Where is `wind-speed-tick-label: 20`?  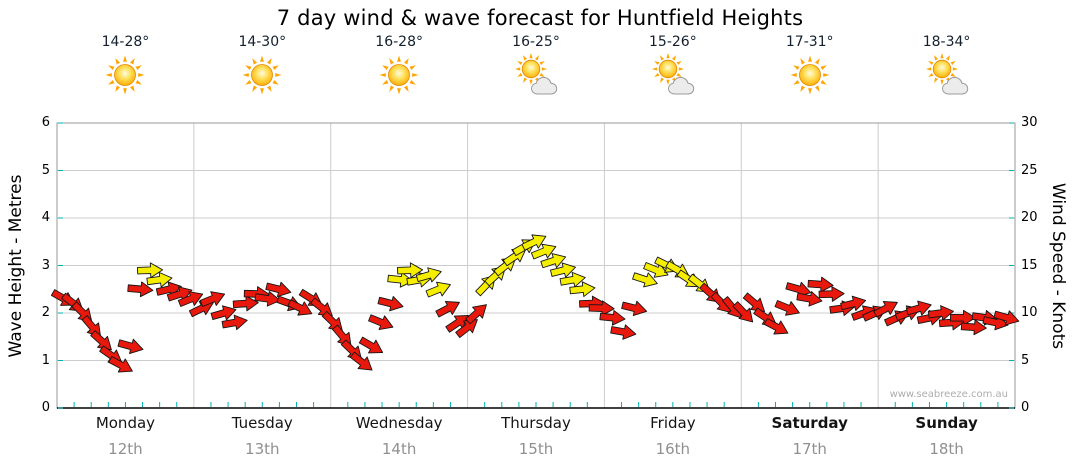
wind-speed-tick-label: 20 is located at coordinates (1029, 217).